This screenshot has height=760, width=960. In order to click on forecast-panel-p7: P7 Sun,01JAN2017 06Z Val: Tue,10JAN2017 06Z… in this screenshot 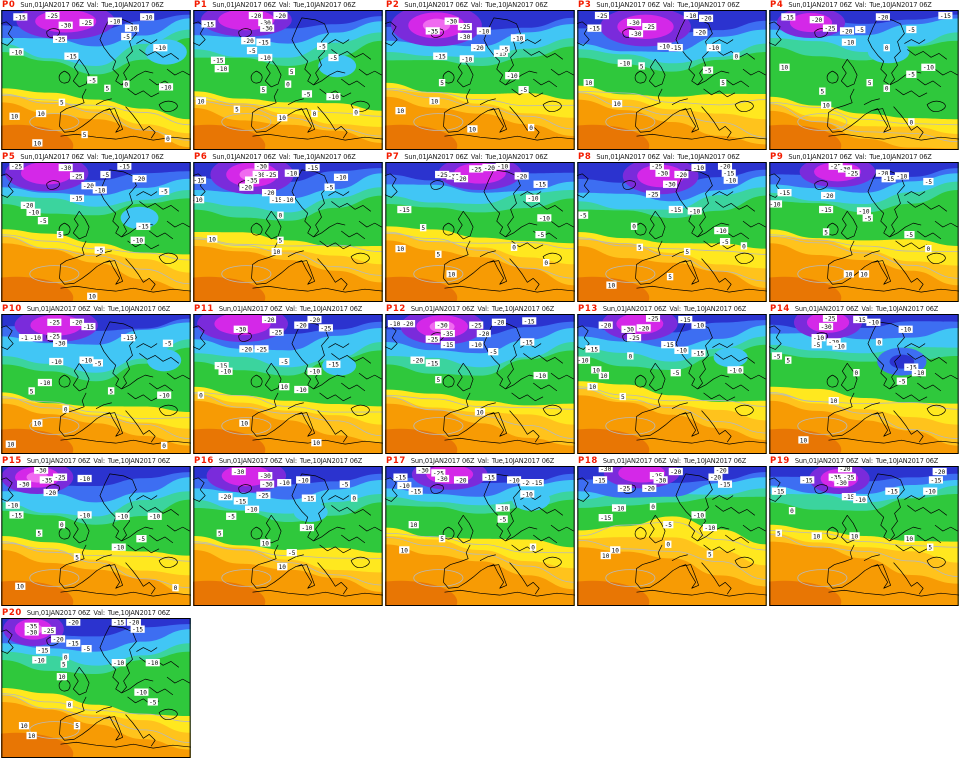, I will do `click(480, 228)`.